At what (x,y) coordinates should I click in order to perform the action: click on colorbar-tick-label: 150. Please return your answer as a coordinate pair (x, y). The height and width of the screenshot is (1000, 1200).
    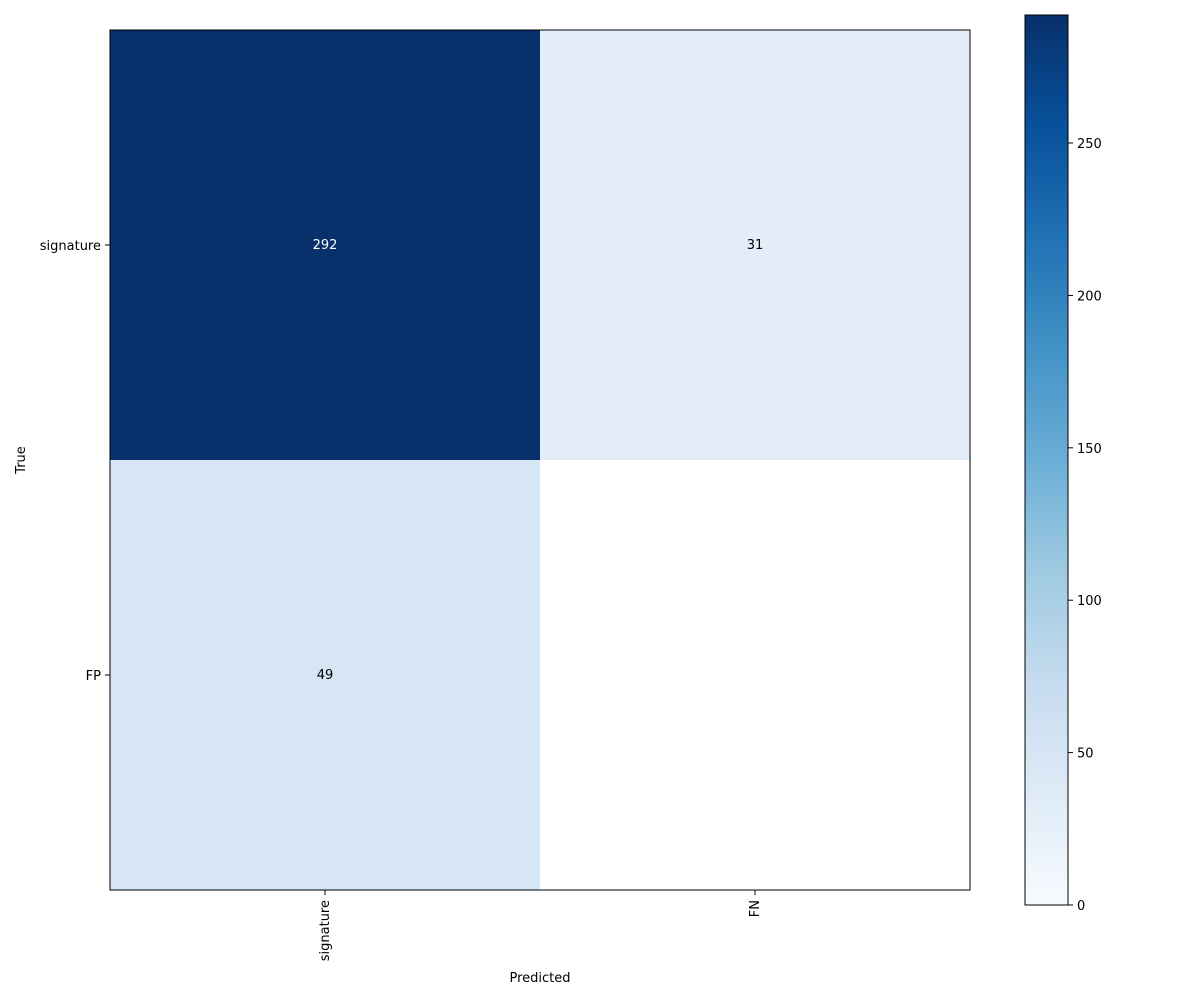
    Looking at the image, I should click on (1089, 449).